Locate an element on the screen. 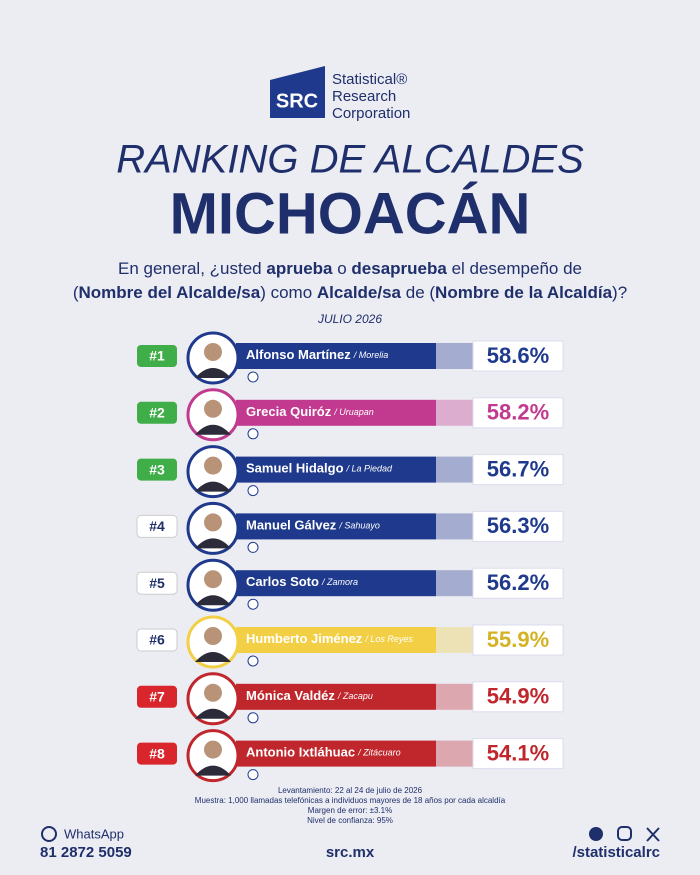 The height and width of the screenshot is (875, 700). logo-box is located at coordinates (297, 92).